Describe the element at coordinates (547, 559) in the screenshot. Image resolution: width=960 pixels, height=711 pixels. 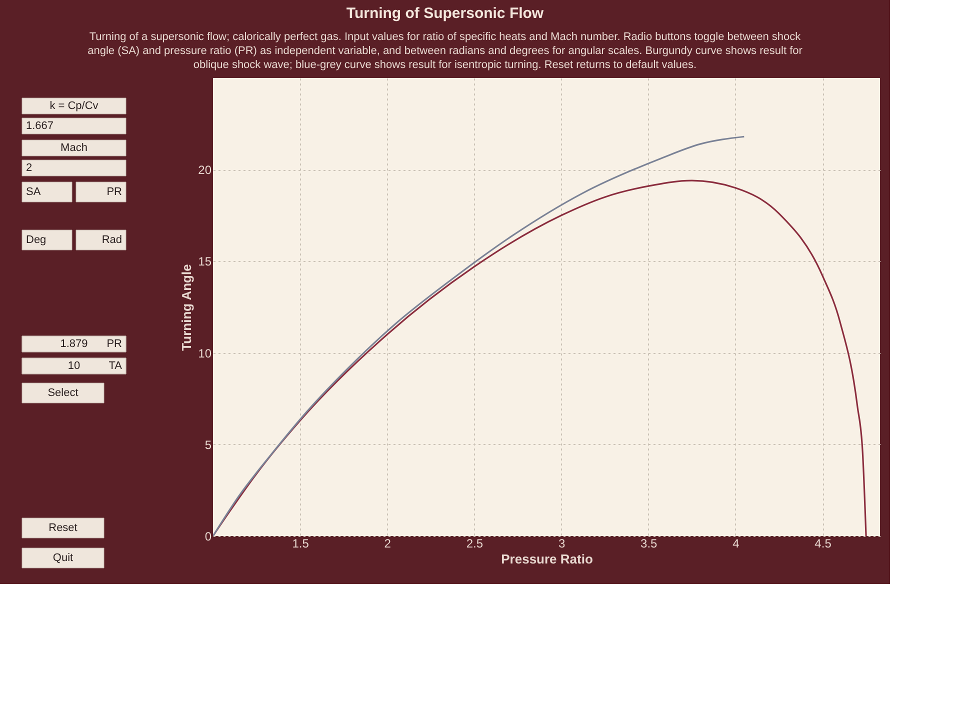
I see `x-axis-title: Pressure Ratio` at that location.